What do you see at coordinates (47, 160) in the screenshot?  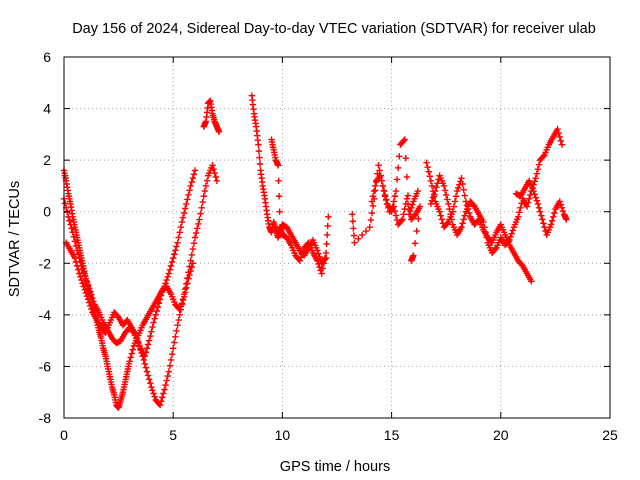 I see `y-tick-label: 2` at bounding box center [47, 160].